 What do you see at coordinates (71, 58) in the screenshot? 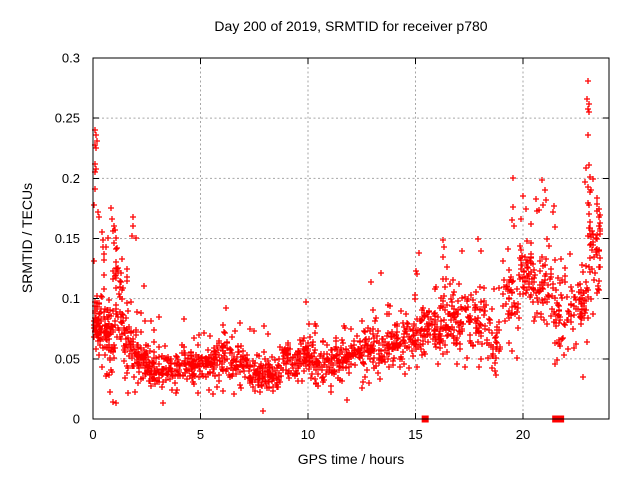
I see `y-tick-label: 0.3` at bounding box center [71, 58].